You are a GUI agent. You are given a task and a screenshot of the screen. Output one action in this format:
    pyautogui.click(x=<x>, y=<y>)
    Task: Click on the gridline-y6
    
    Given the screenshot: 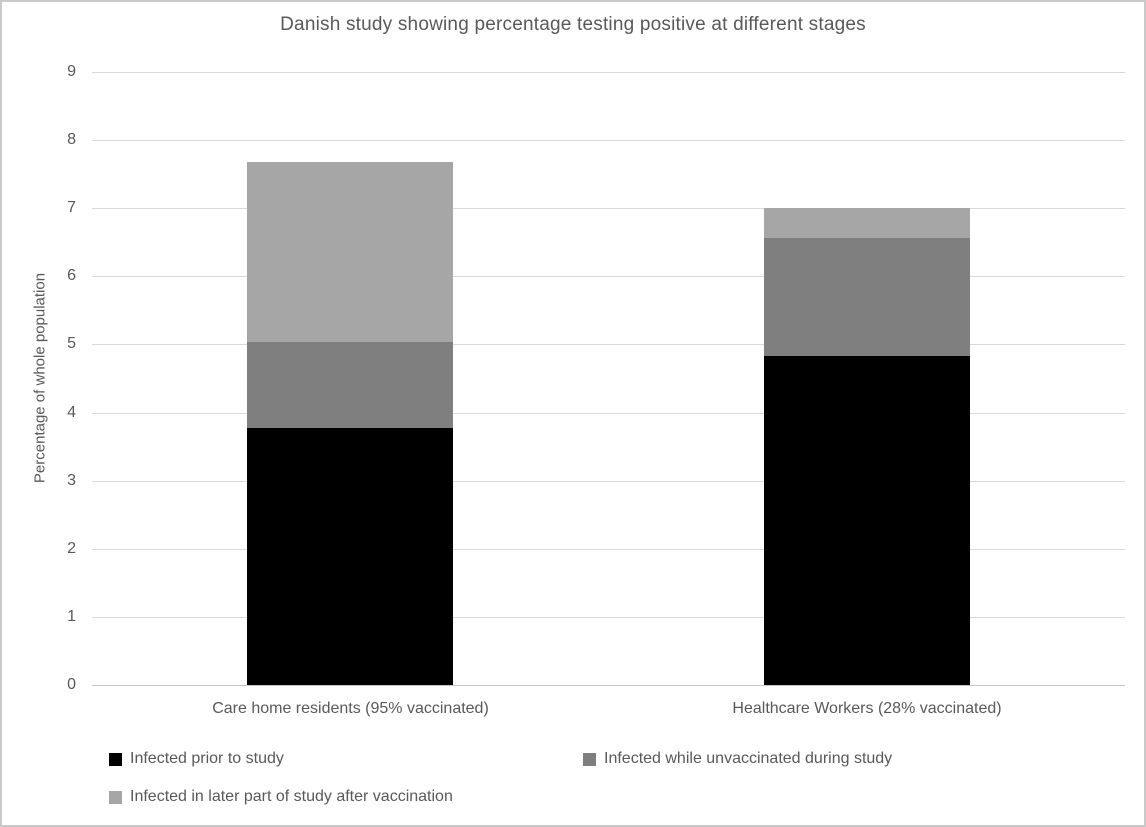 What is the action you would take?
    pyautogui.click(x=608, y=277)
    